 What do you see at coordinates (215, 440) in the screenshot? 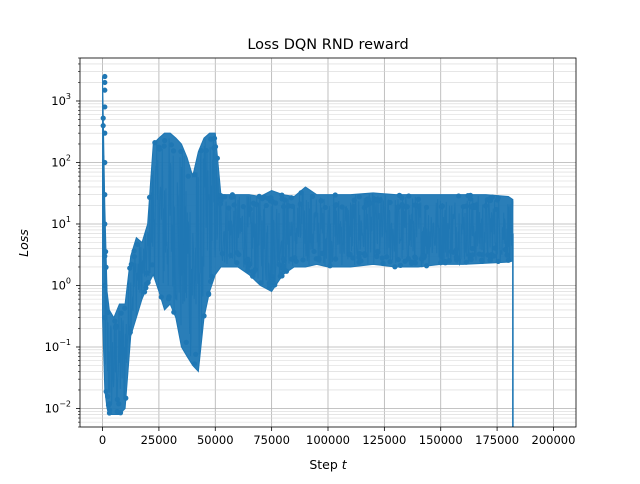
I see `x-tick-label: 50000` at bounding box center [215, 440].